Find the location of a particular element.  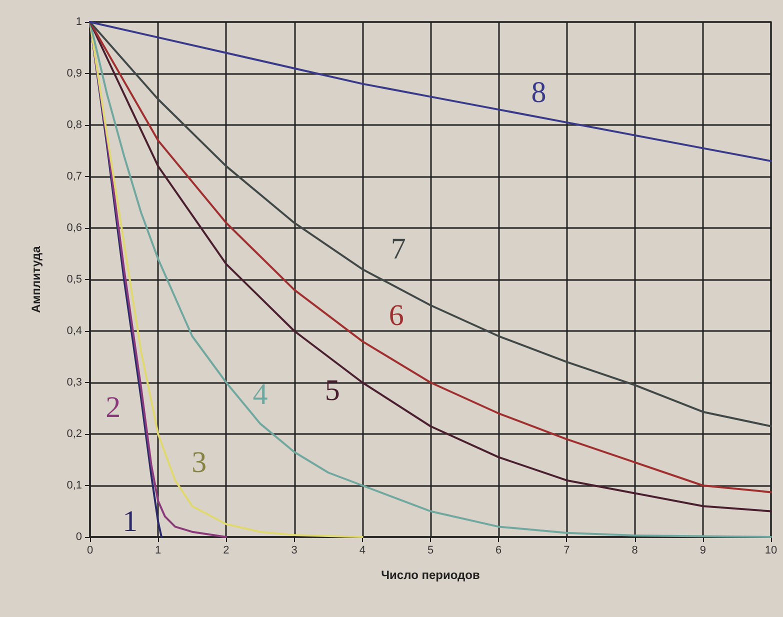

y-tick-label: 1 is located at coordinates (79, 22).